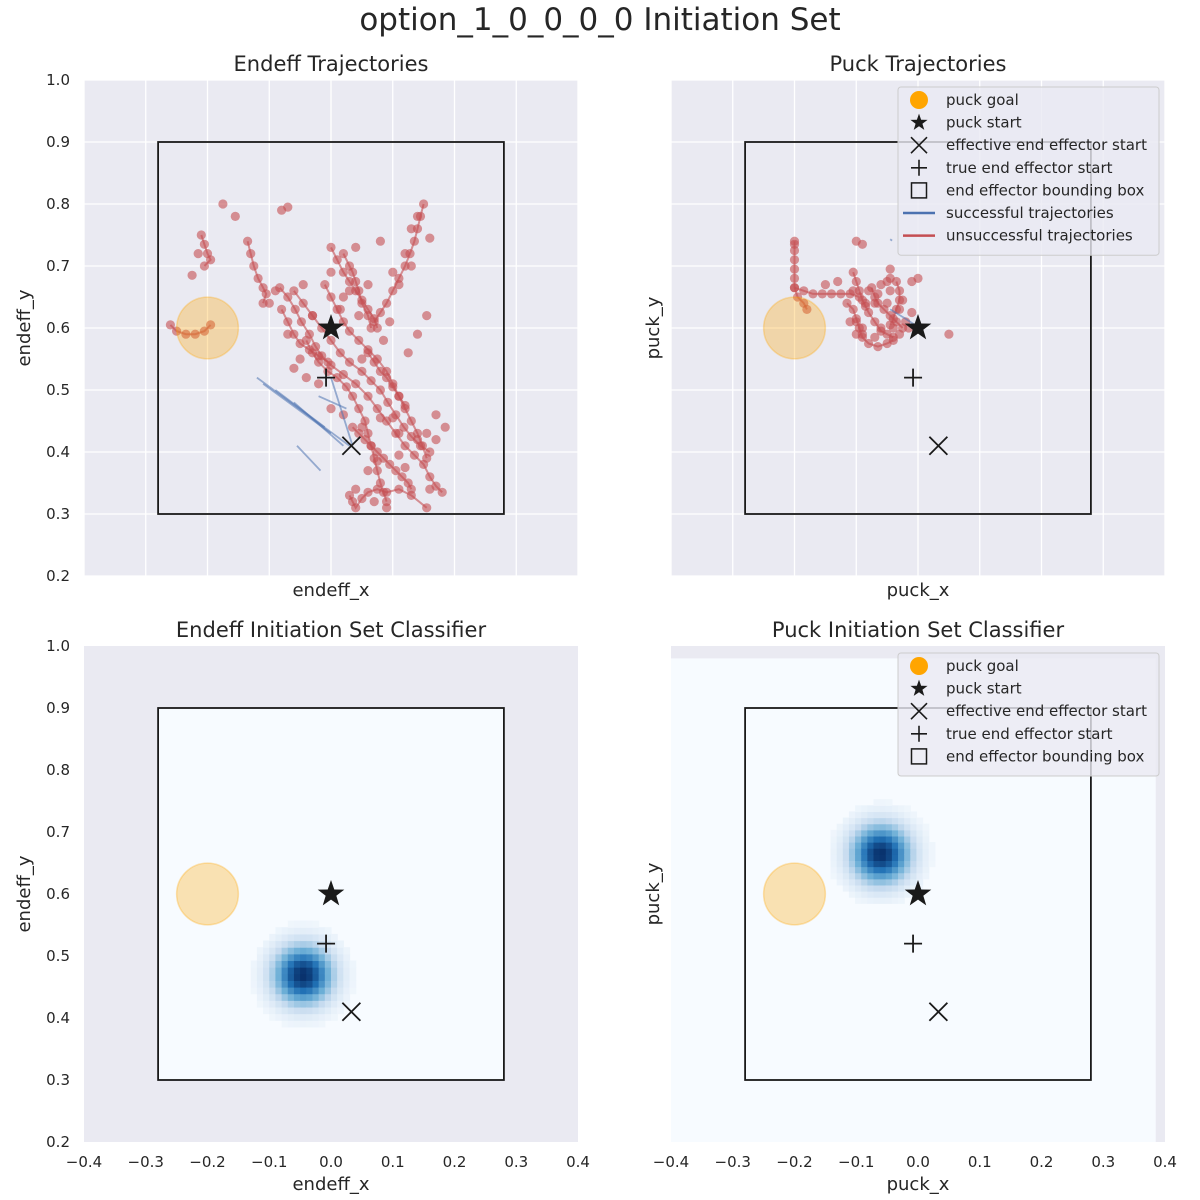 The width and height of the screenshot is (1200, 1200). I want to click on circle-icon, so click(919, 666).